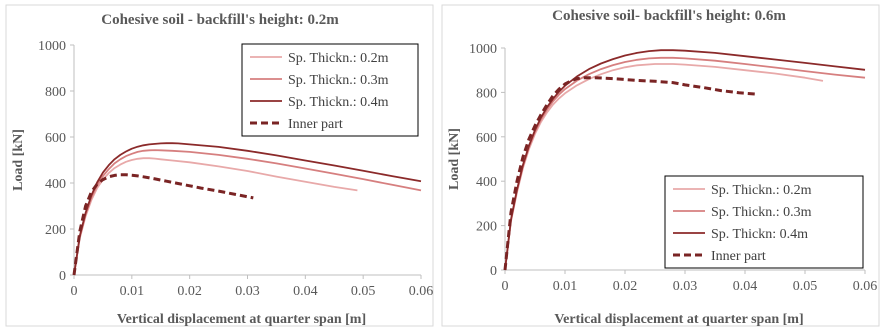  What do you see at coordinates (220, 20) in the screenshot?
I see `chart-title: Cohesive soil - backfill's height: 0.2m` at bounding box center [220, 20].